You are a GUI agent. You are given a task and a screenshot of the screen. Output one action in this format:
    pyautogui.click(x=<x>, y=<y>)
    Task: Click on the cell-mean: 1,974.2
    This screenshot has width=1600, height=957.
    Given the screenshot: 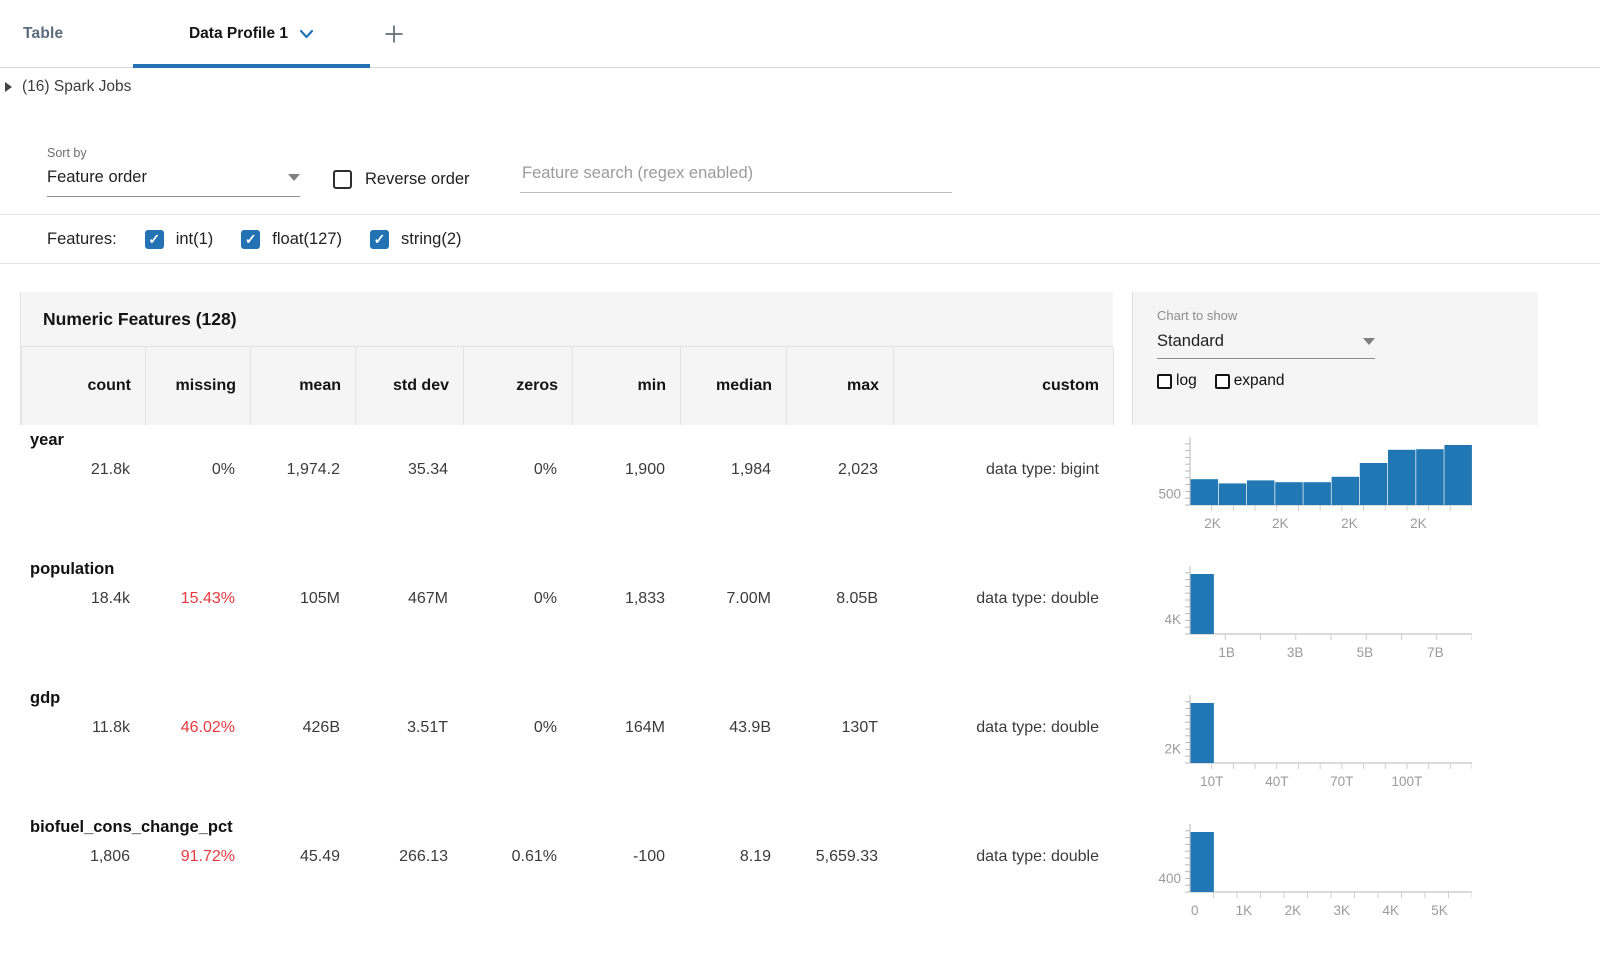 What is the action you would take?
    pyautogui.click(x=313, y=469)
    